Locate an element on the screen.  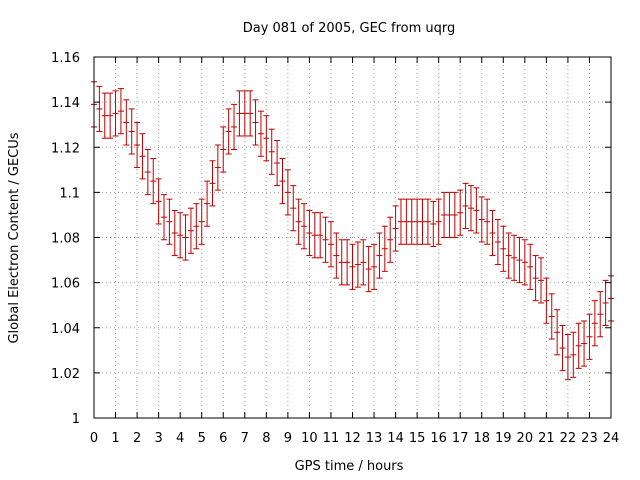
x-tick-label: 18 is located at coordinates (481, 438).